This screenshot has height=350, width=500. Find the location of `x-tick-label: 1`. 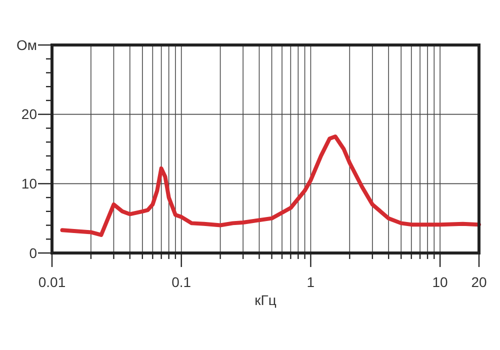

x-tick-label: 1 is located at coordinates (310, 282).